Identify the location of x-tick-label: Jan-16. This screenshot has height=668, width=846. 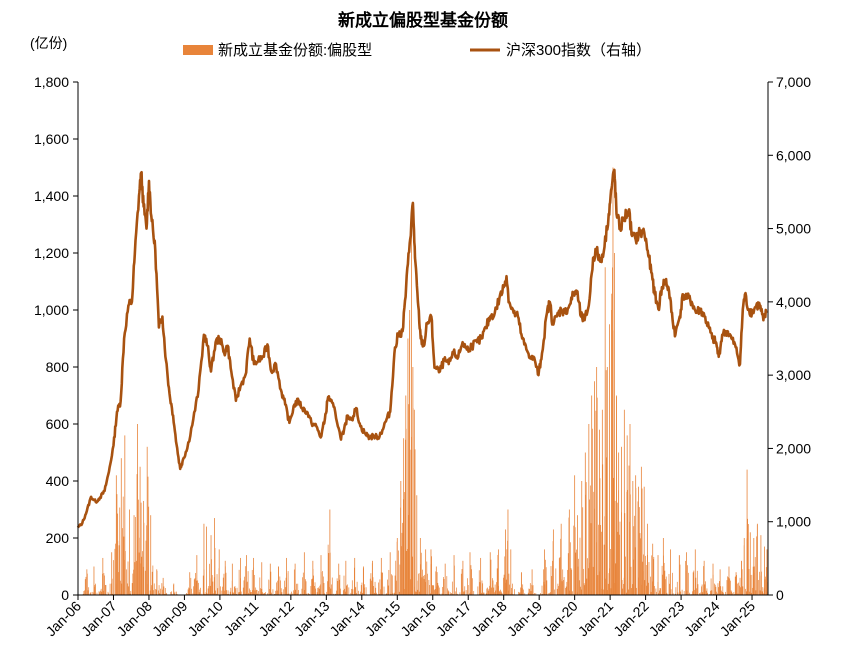
(418, 619).